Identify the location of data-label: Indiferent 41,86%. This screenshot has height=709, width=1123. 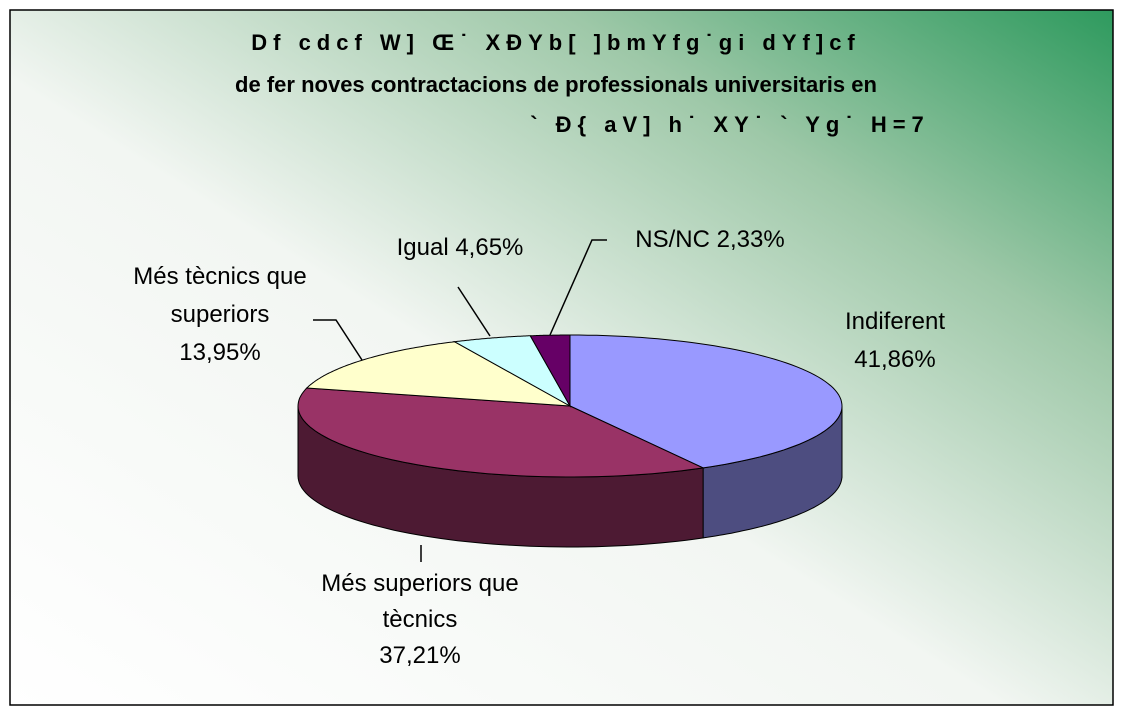
(895, 341).